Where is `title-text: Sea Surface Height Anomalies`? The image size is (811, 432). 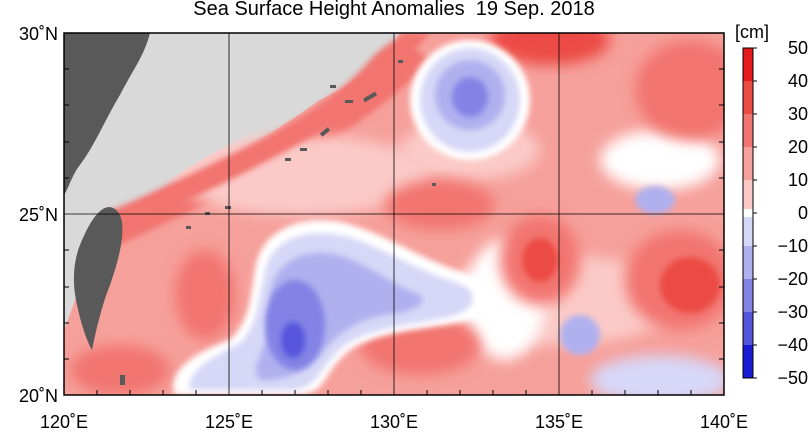
title-text: Sea Surface Height Anomalies is located at coordinates (329, 10).